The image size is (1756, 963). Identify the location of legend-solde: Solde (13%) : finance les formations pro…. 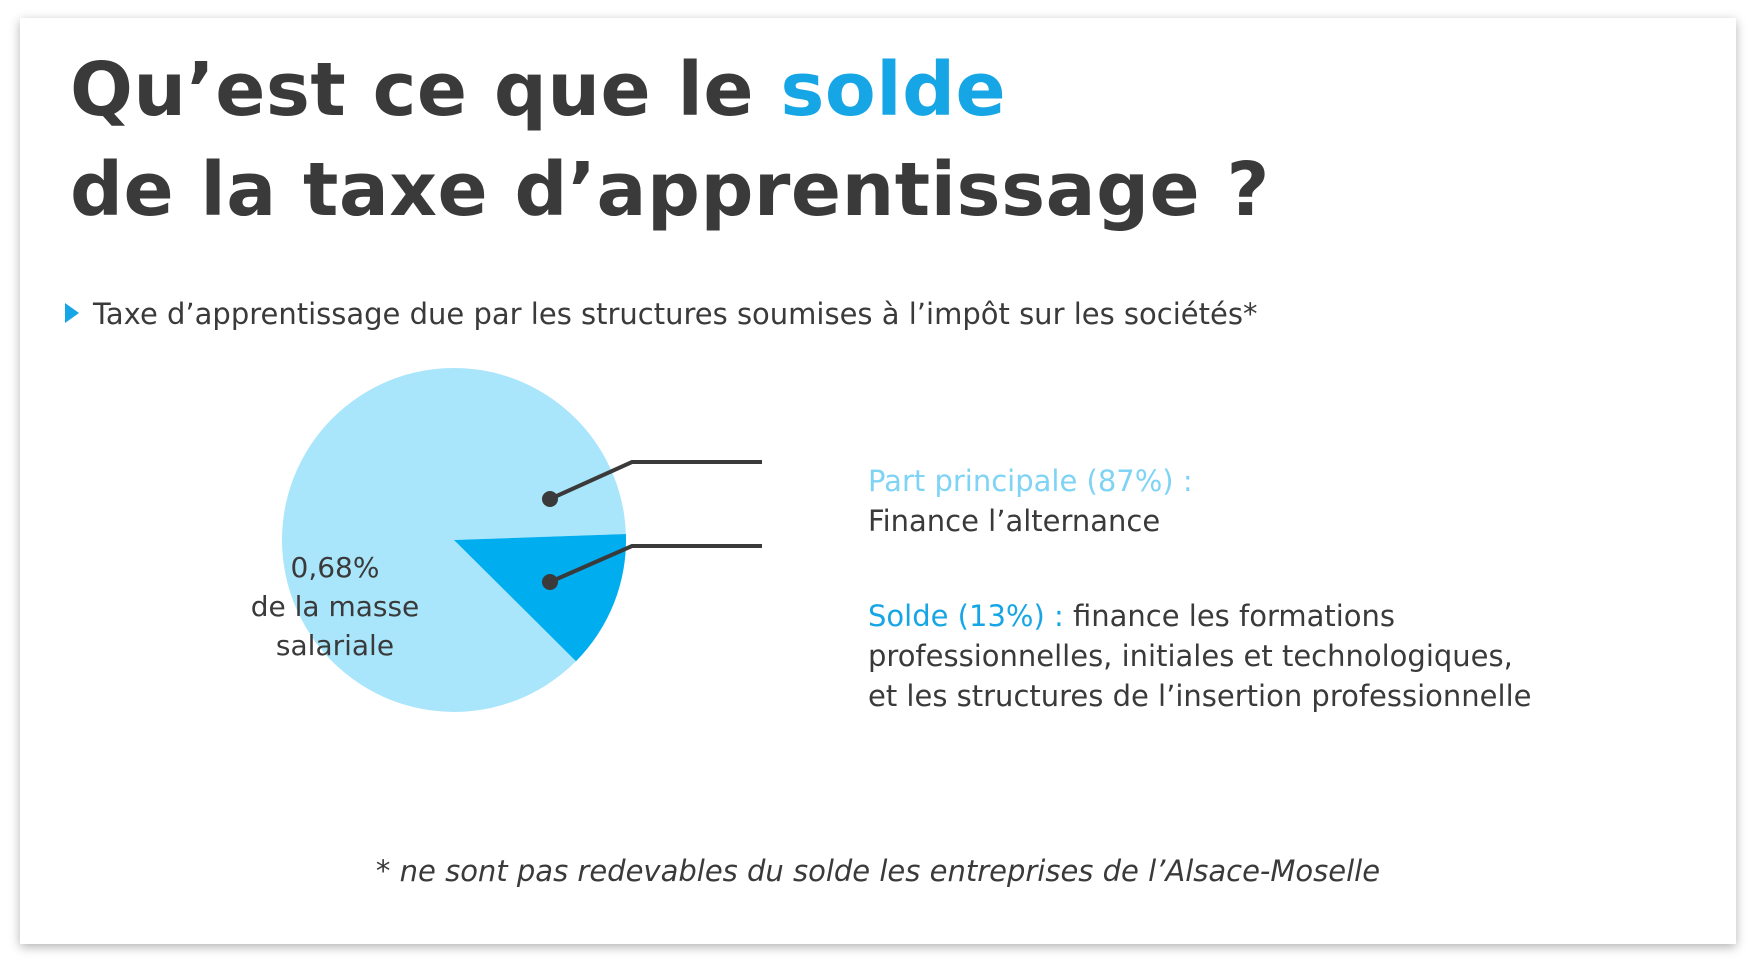
(1199, 656).